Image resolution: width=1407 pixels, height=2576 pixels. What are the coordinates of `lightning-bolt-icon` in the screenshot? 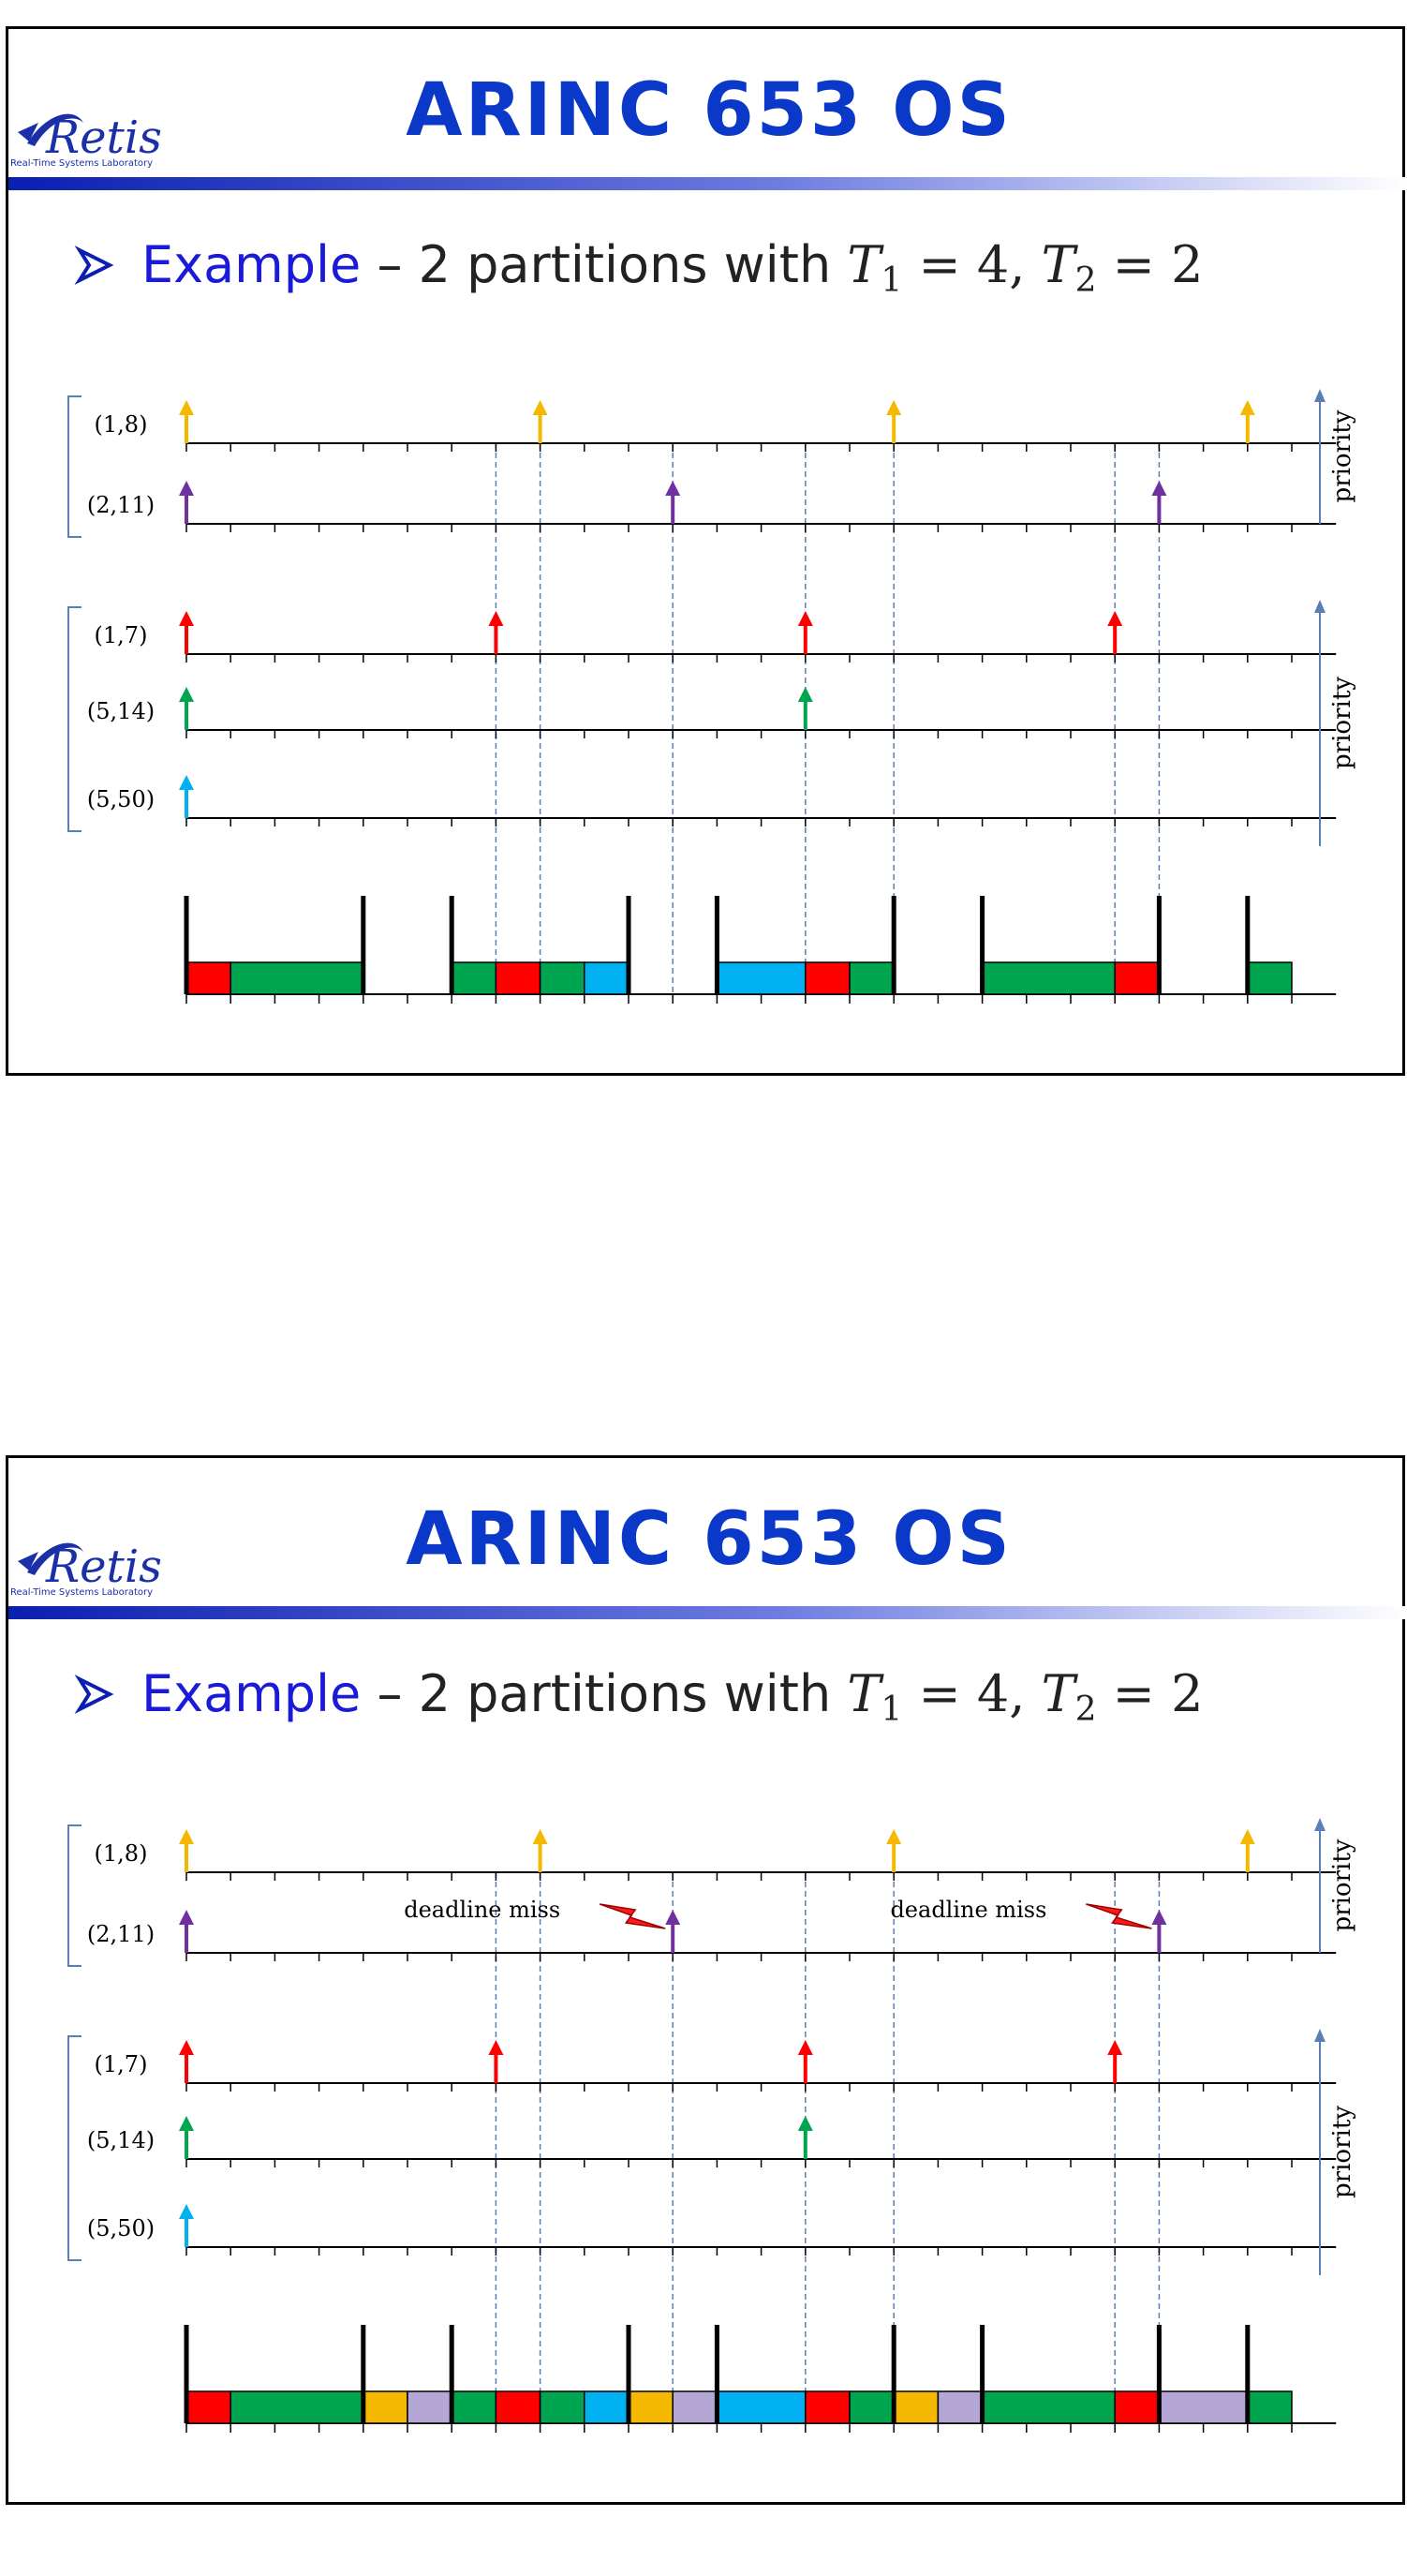 It's located at (632, 1916).